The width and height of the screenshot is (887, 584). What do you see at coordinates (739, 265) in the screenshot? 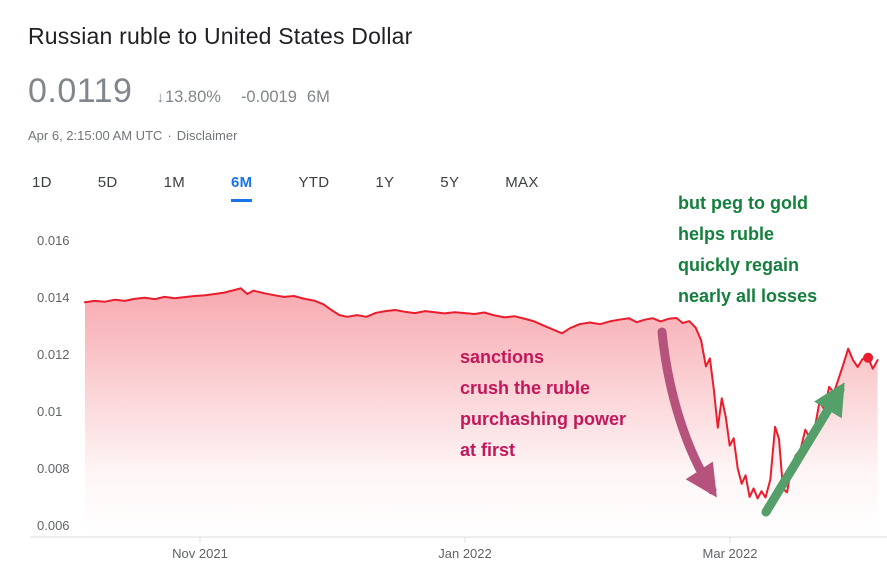
I see `annotation-line: quickly regain` at bounding box center [739, 265].